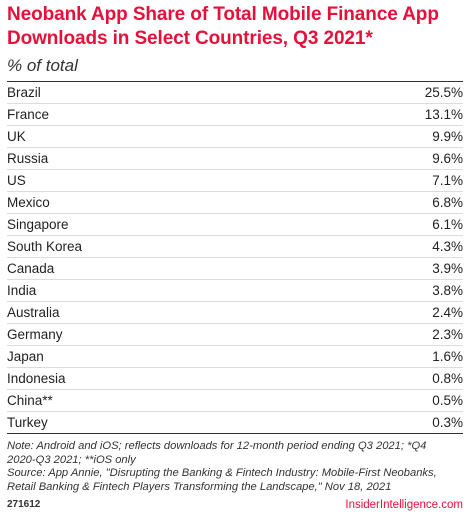 The image size is (470, 516). What do you see at coordinates (447, 224) in the screenshot?
I see `value-label: 6.1%` at bounding box center [447, 224].